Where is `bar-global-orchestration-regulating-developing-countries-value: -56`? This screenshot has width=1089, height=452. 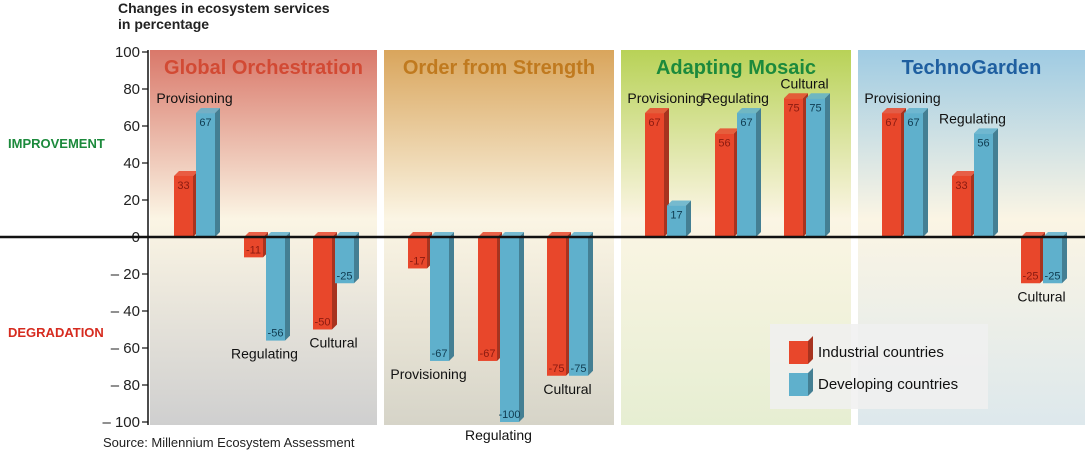 bar-global-orchestration-regulating-developing-countries-value: -56 is located at coordinates (276, 334).